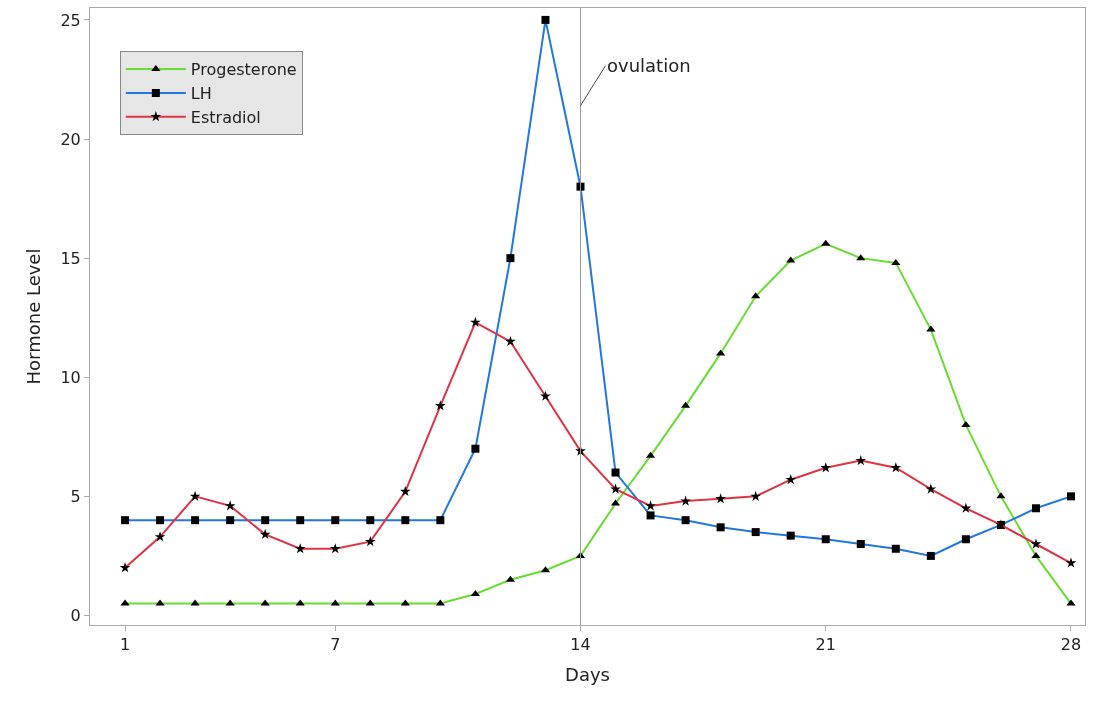  I want to click on y-tick-label: 15, so click(70, 258).